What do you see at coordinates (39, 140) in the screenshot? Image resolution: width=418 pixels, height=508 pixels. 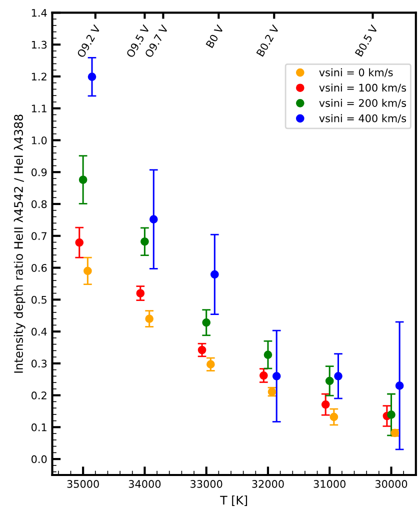 I see `y-tick-label: 1.0` at bounding box center [39, 140].